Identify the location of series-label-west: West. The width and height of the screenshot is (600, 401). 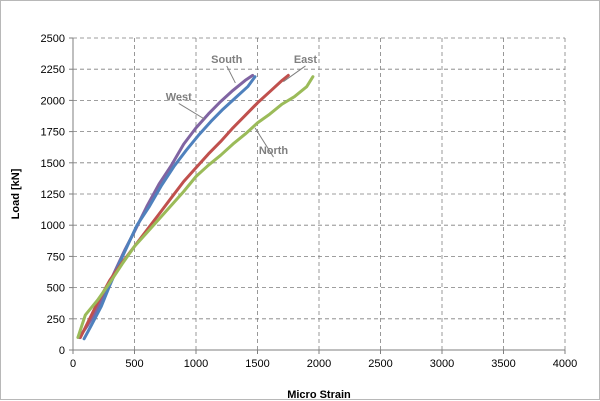
(179, 97).